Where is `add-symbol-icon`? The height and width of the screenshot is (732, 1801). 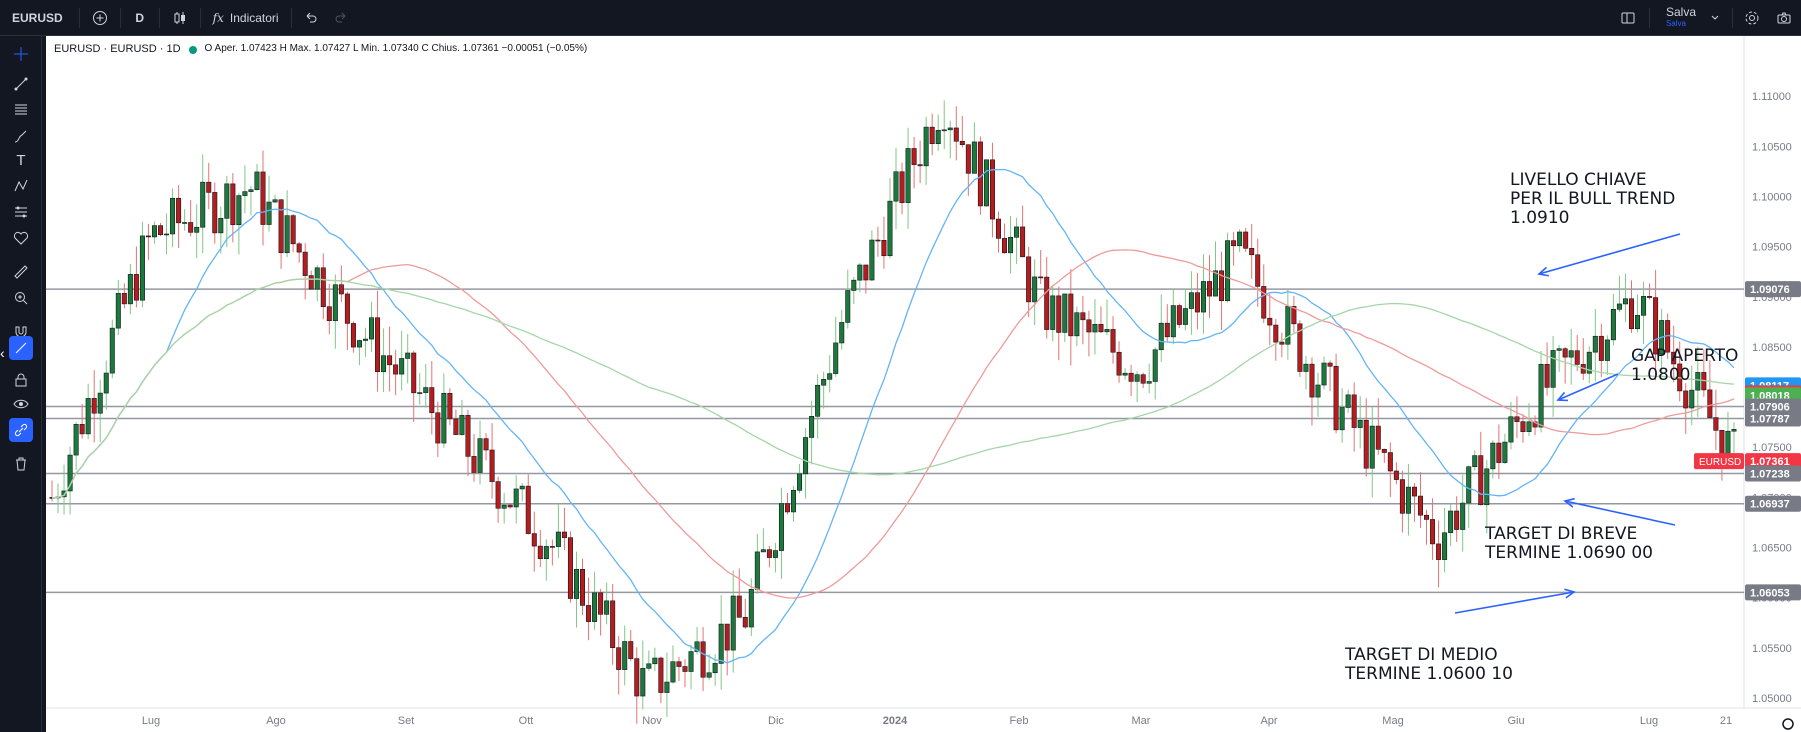 add-symbol-icon is located at coordinates (100, 18).